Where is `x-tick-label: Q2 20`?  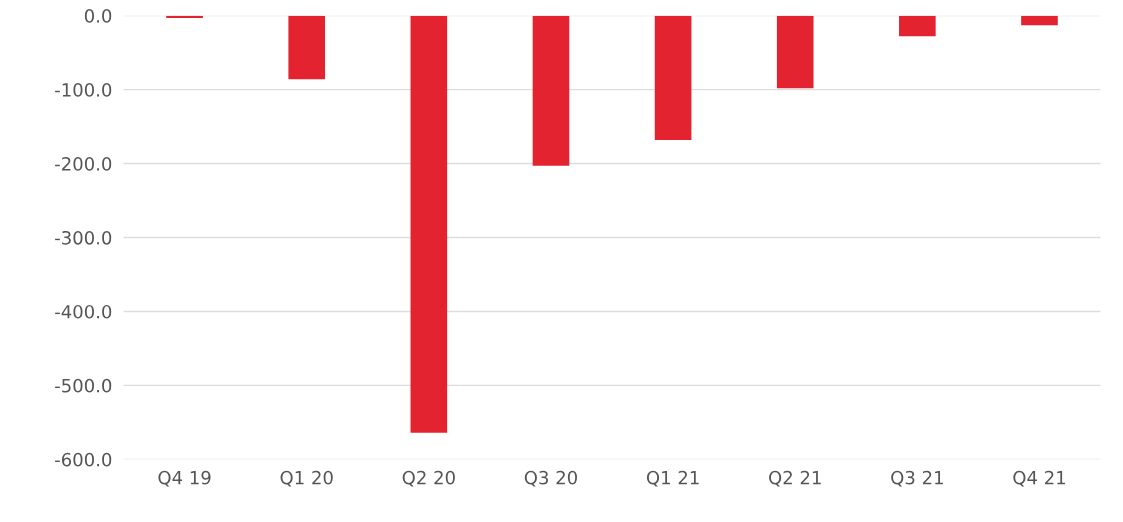 x-tick-label: Q2 20 is located at coordinates (428, 478).